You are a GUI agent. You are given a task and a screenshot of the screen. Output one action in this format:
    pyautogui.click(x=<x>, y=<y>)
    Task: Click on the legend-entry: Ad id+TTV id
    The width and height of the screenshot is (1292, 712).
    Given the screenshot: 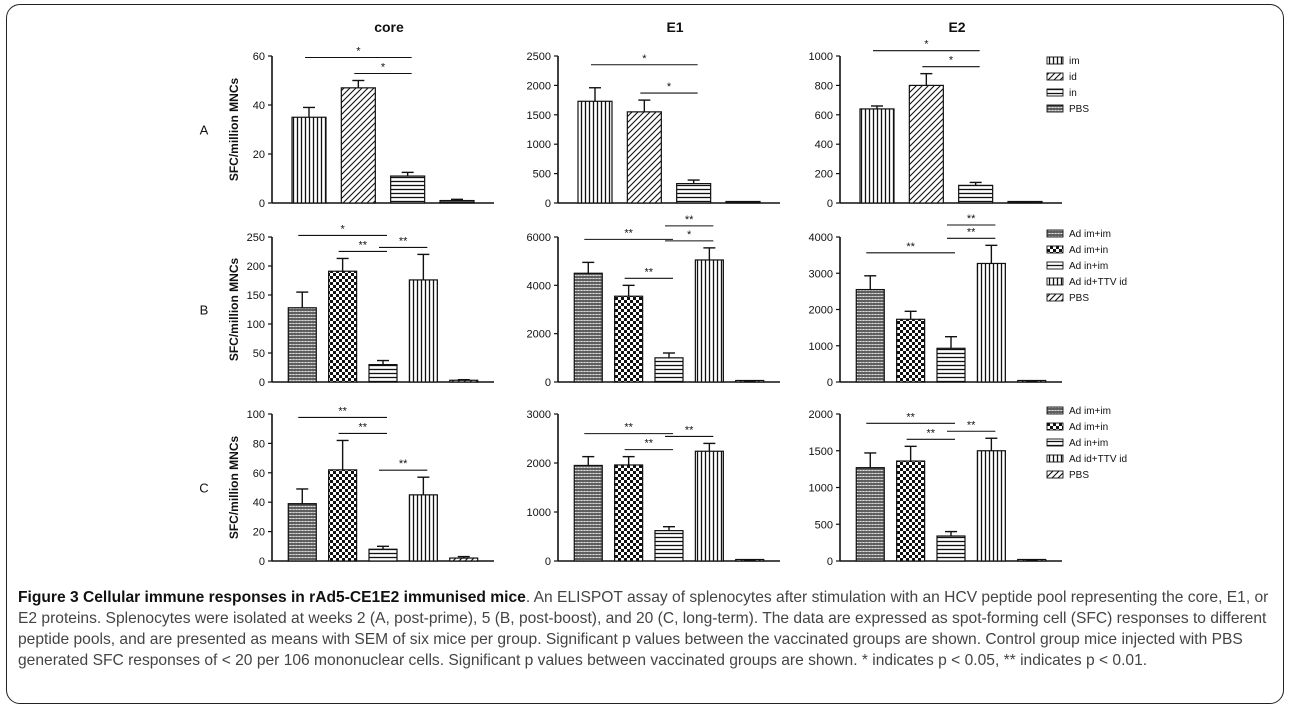 What is the action you would take?
    pyautogui.click(x=1098, y=459)
    